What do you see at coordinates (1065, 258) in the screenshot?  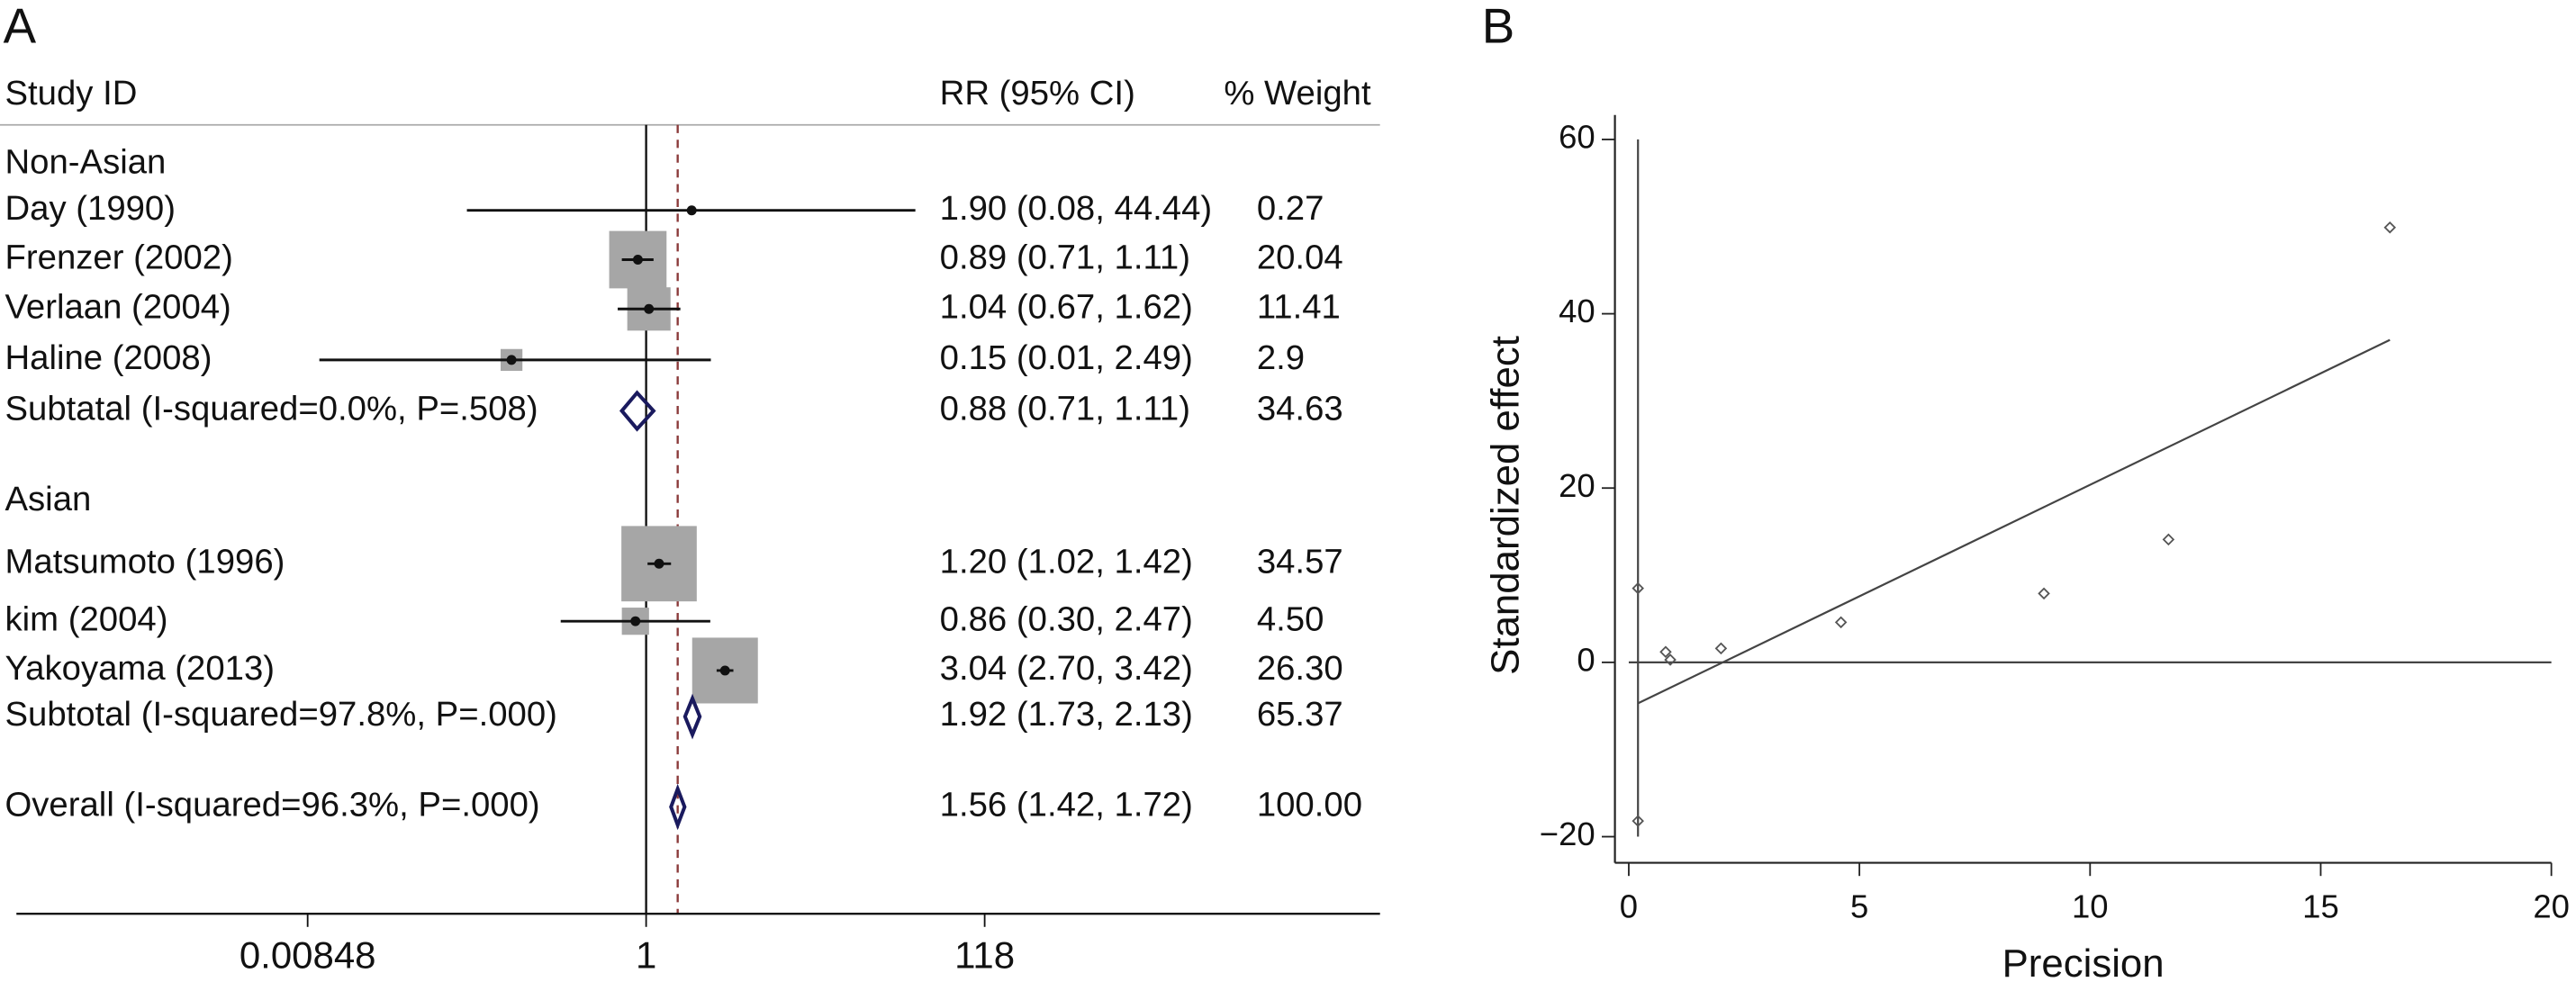 I see `ci-label: 0.89 (0.71, 1.11)` at bounding box center [1065, 258].